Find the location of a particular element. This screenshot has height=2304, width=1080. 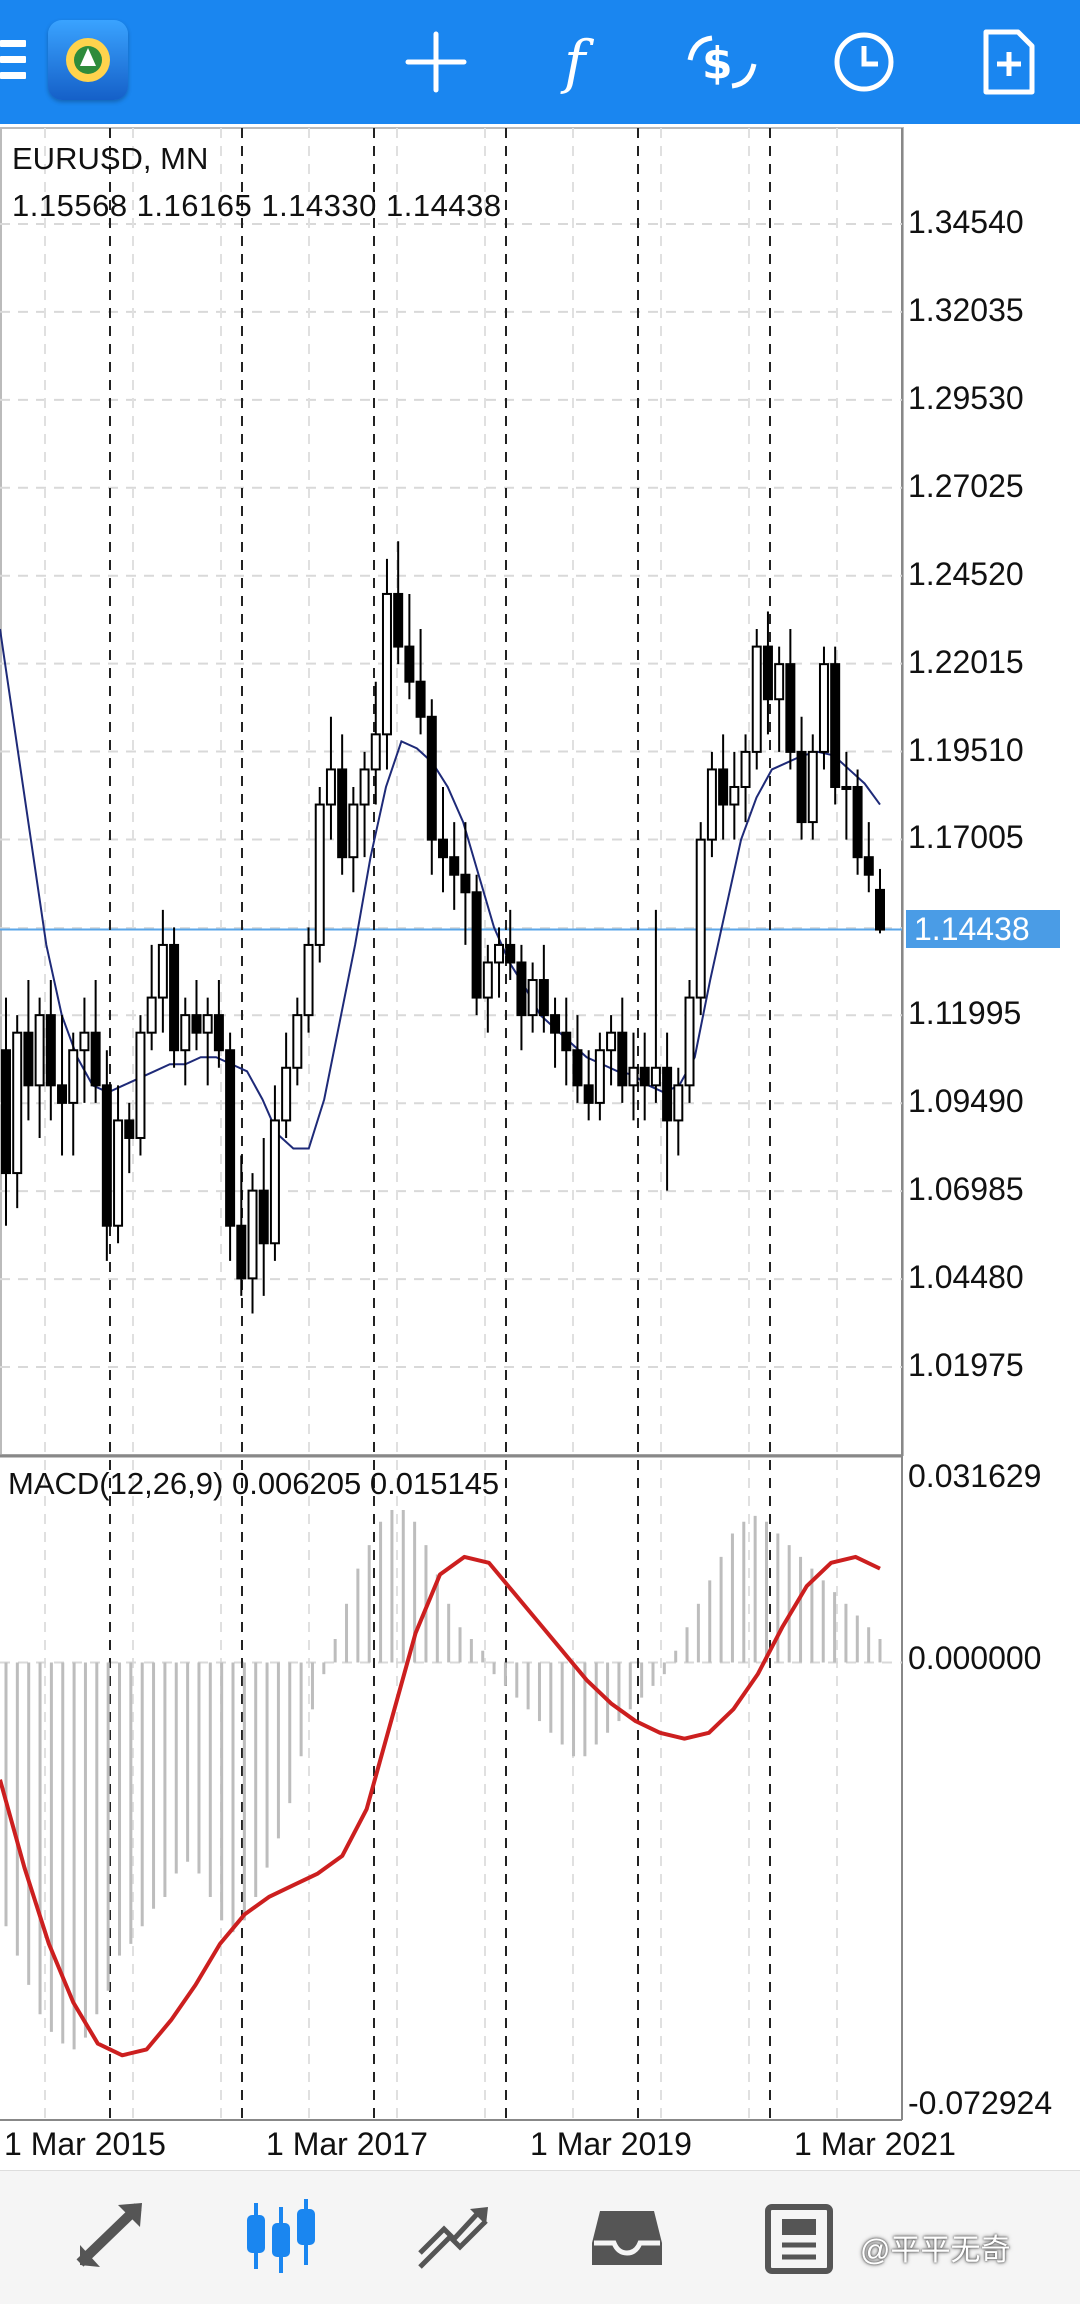

price-axis-label: 1.01975 is located at coordinates (966, 1365).